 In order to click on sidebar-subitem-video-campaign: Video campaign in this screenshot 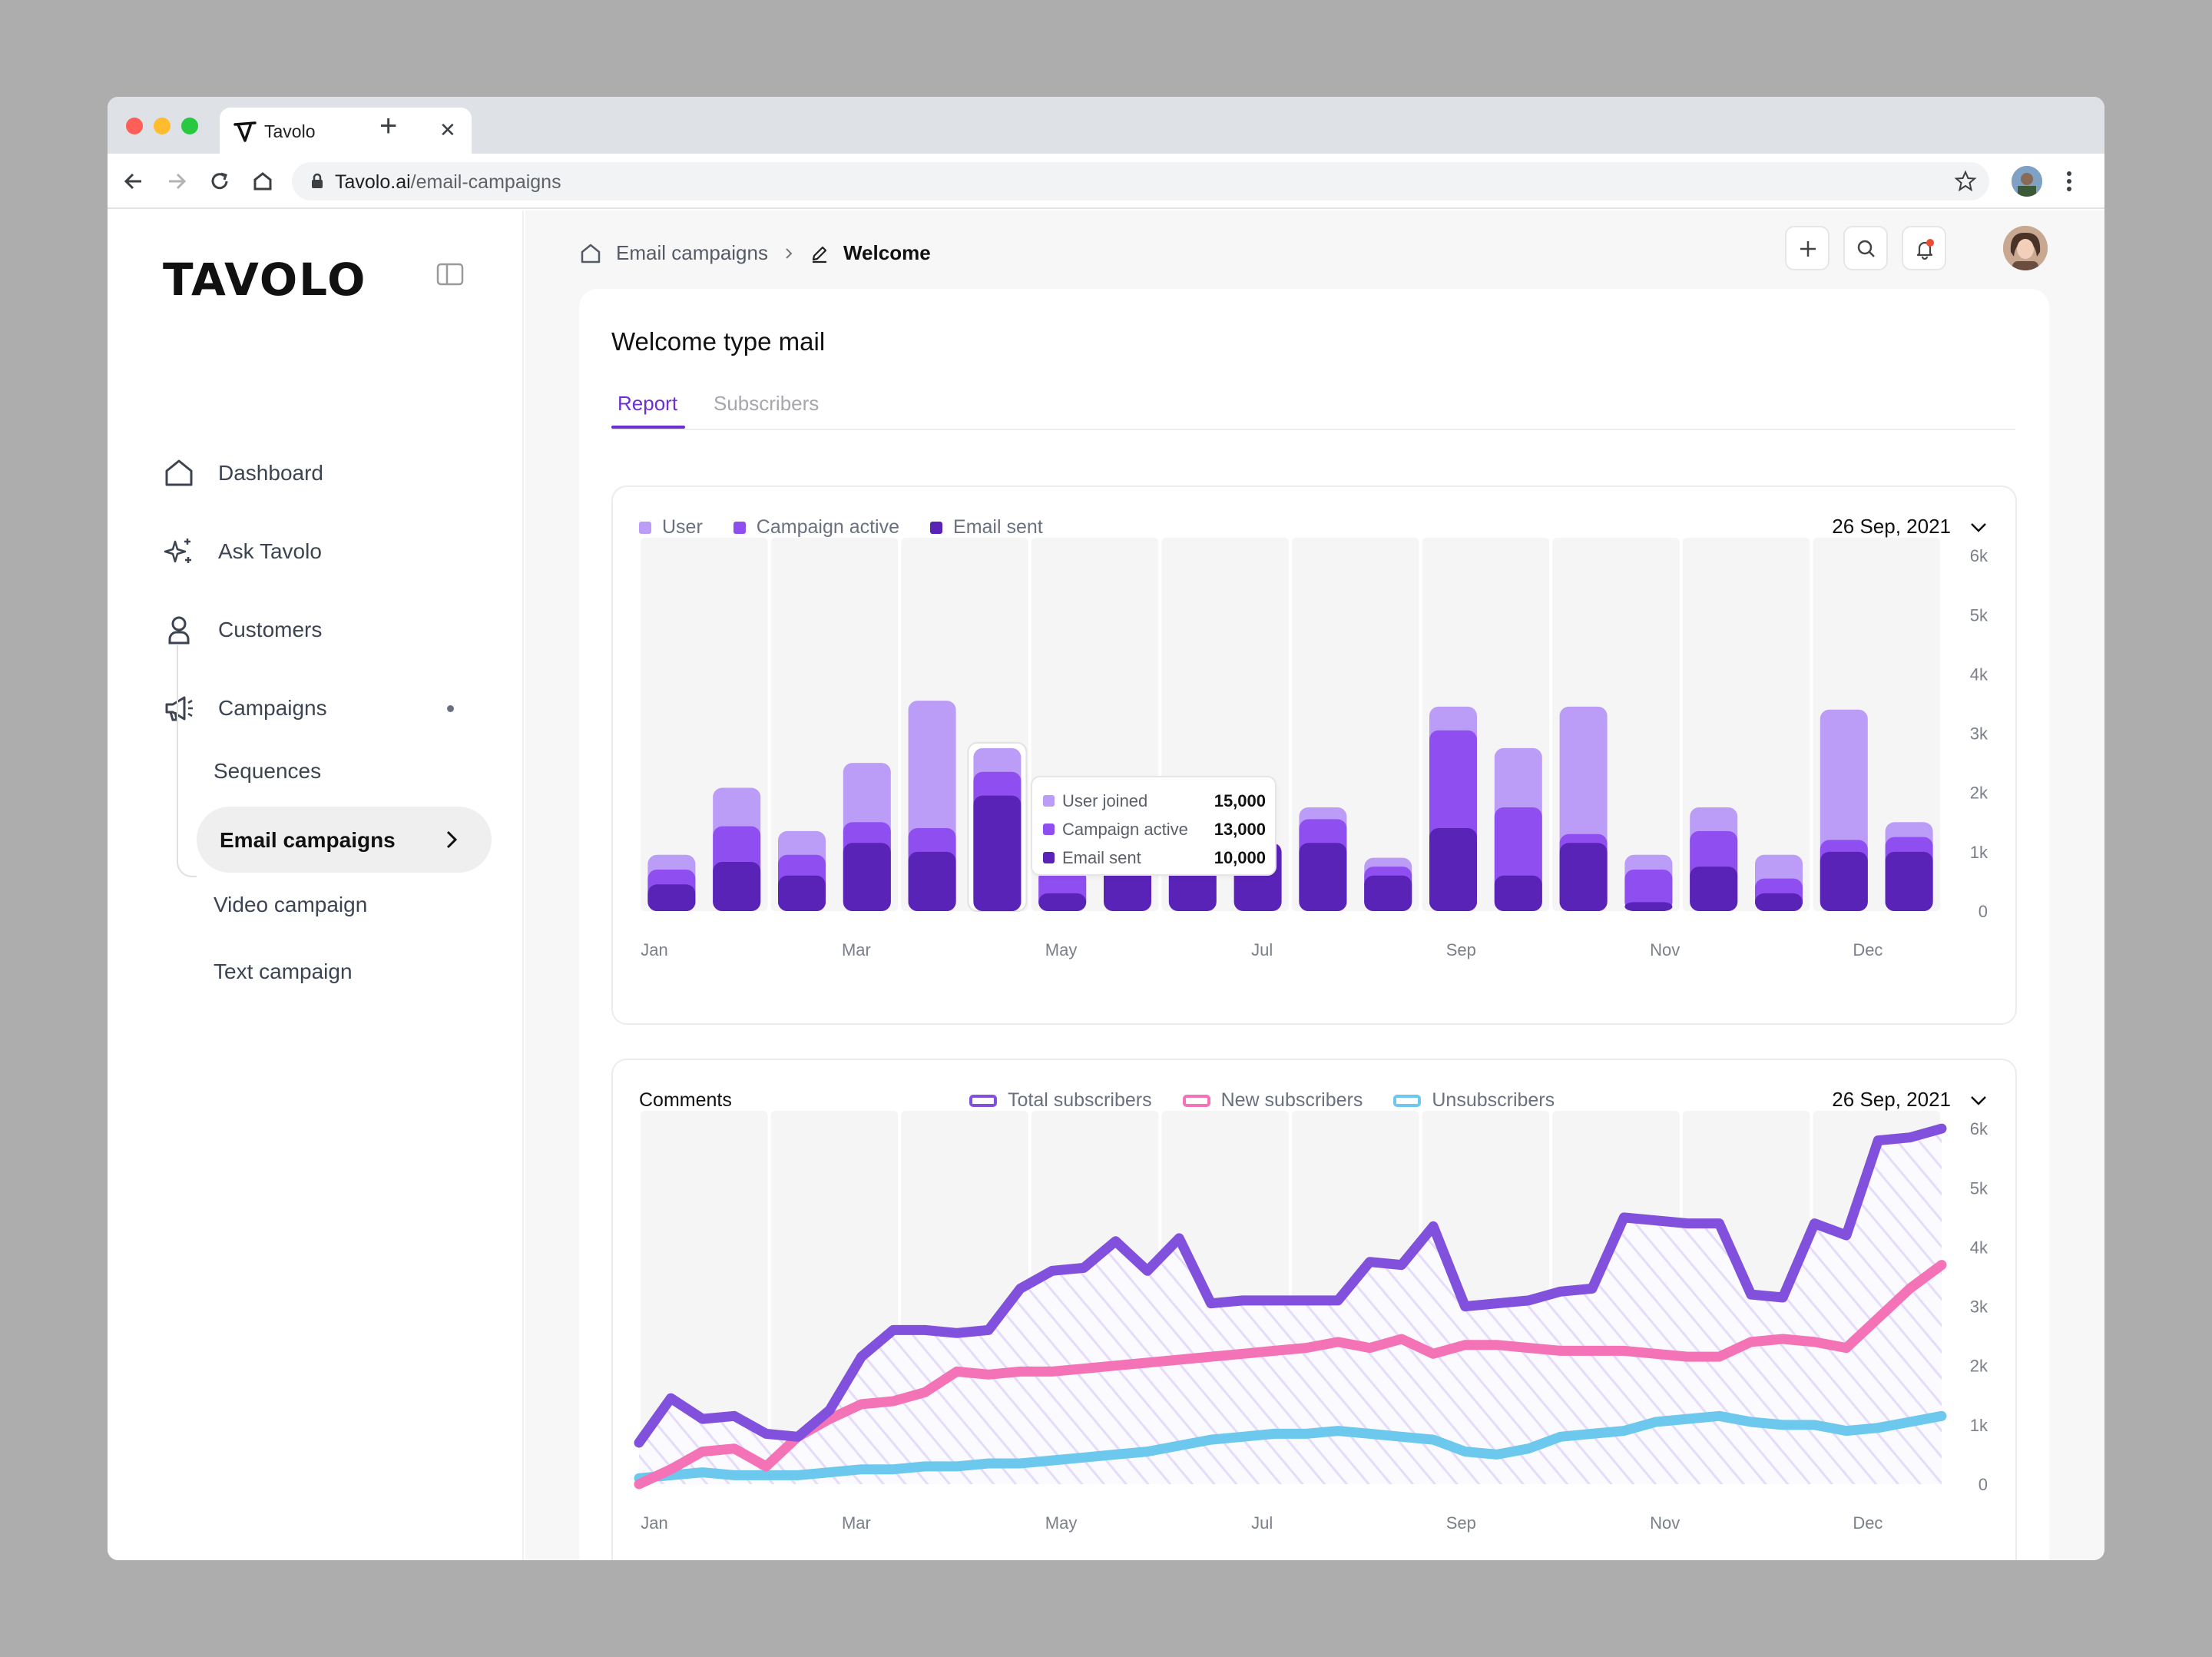, I will do `click(291, 904)`.